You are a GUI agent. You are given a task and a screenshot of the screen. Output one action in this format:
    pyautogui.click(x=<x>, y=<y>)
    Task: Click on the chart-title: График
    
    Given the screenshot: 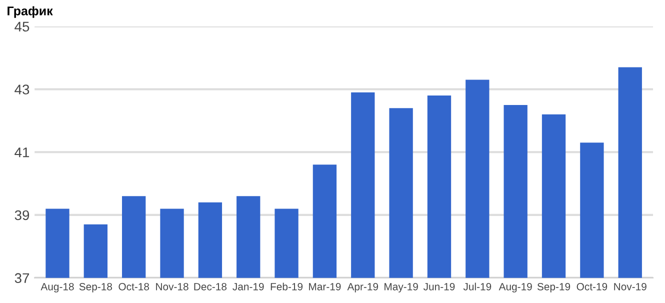 What is the action you would take?
    pyautogui.click(x=30, y=12)
    